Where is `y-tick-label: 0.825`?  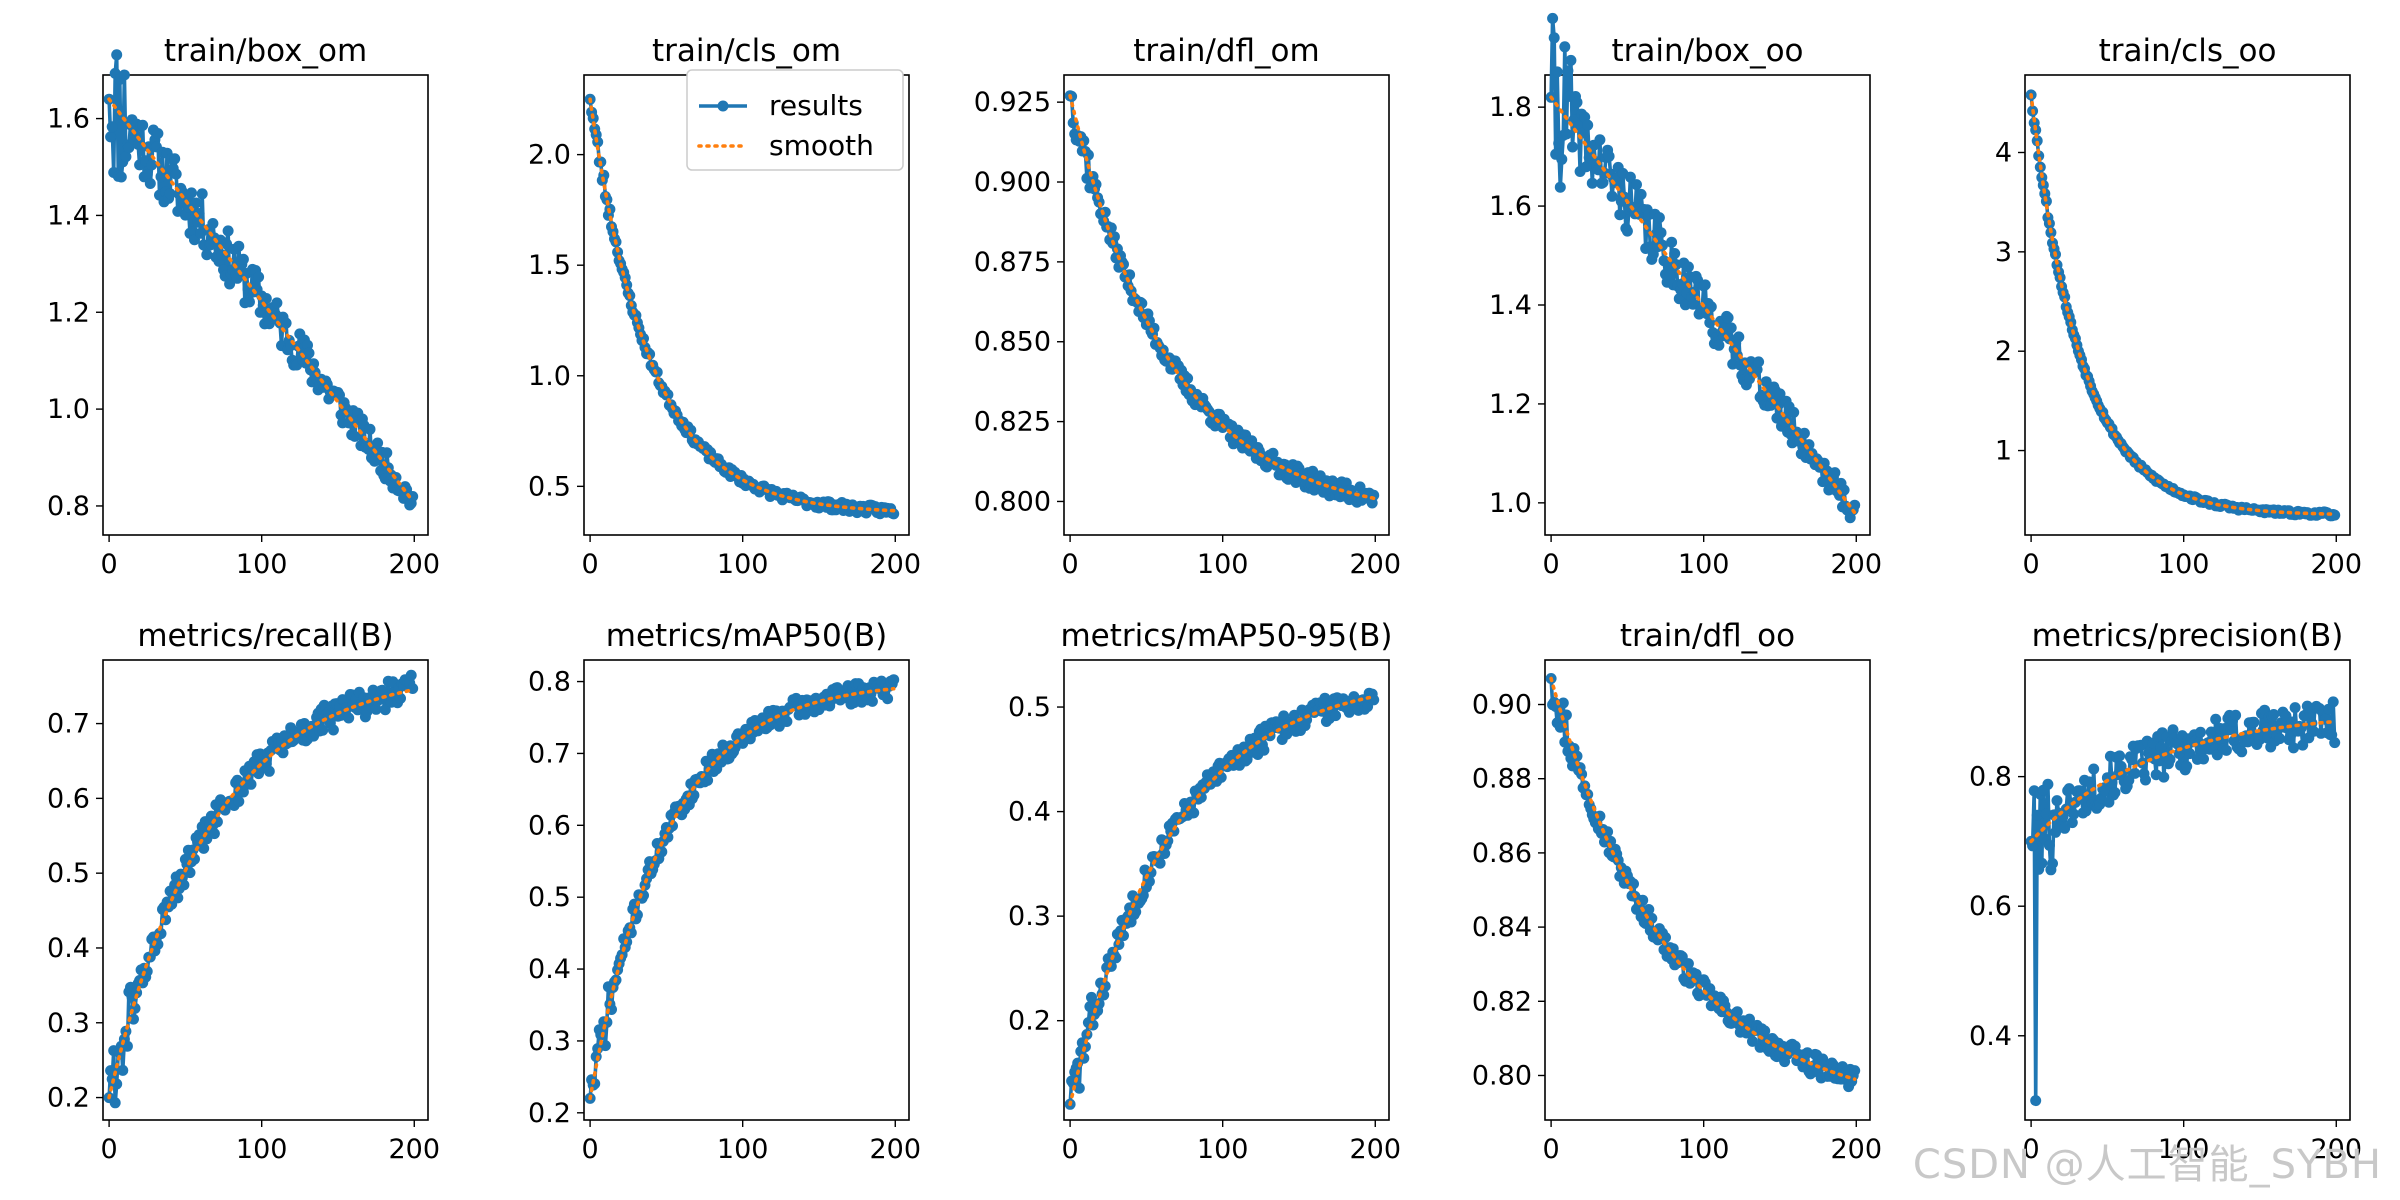
y-tick-label: 0.825 is located at coordinates (1012, 422).